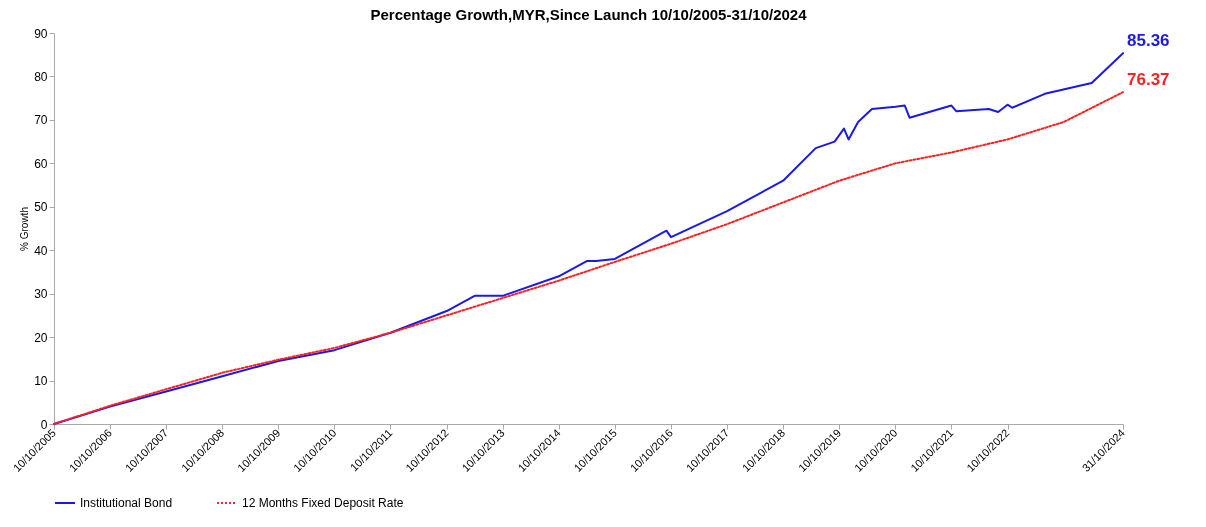 Image resolution: width=1206 pixels, height=527 pixels. What do you see at coordinates (41, 76) in the screenshot?
I see `y-tick-label: 80` at bounding box center [41, 76].